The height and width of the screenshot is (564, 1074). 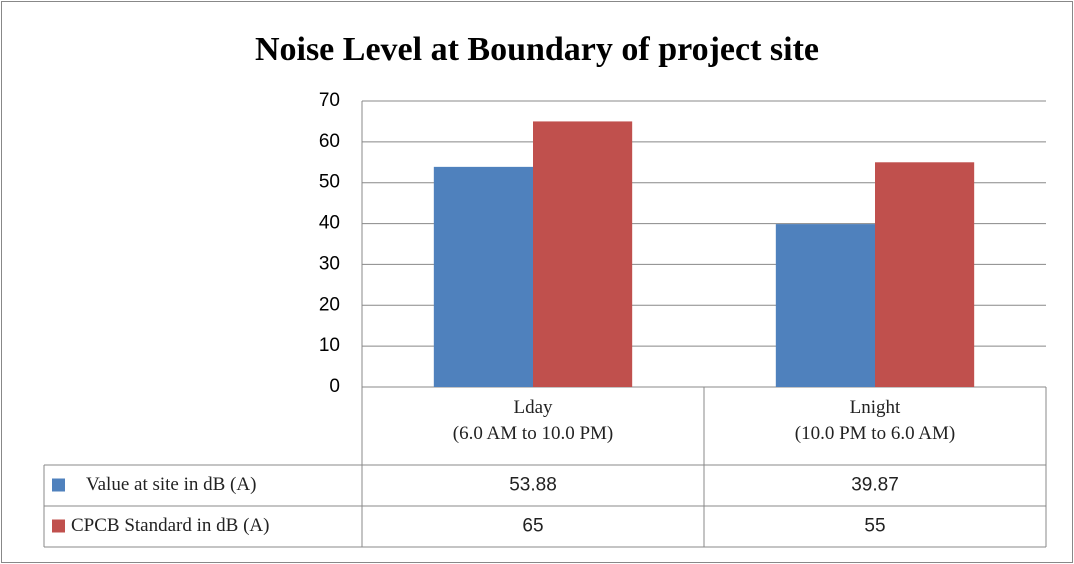 I want to click on y-tick-label: 50, so click(x=329, y=182).